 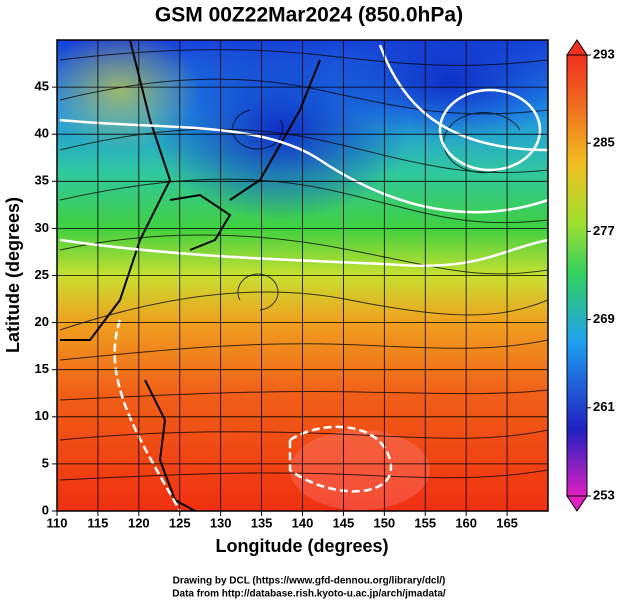 What do you see at coordinates (301, 546) in the screenshot?
I see `x-axis-label: Longitude (degrees)` at bounding box center [301, 546].